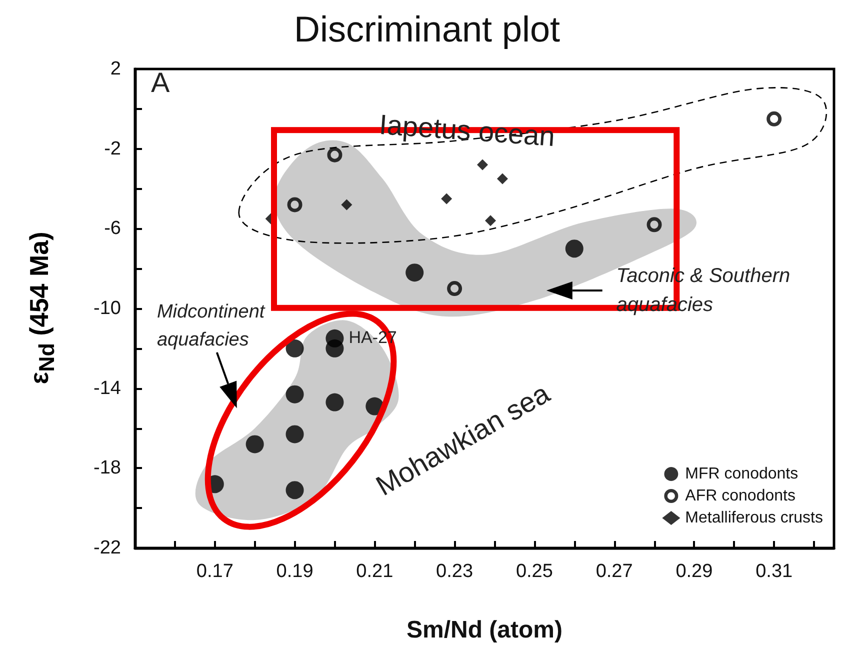  I want to click on y-tick-label: -6, so click(112, 229).